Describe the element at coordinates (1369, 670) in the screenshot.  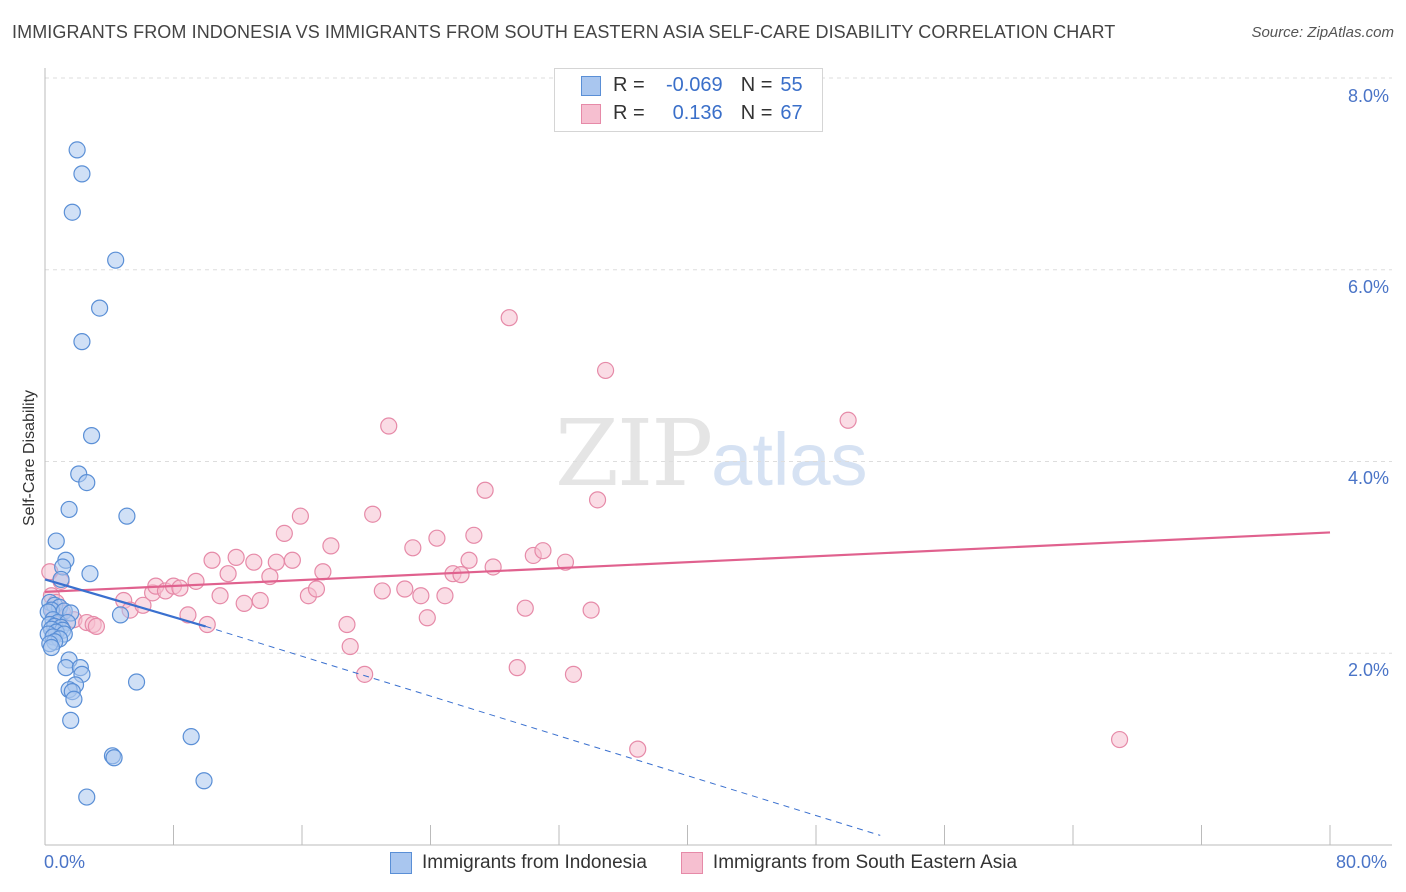
I see `y-tick-label: 2.0%` at that location.